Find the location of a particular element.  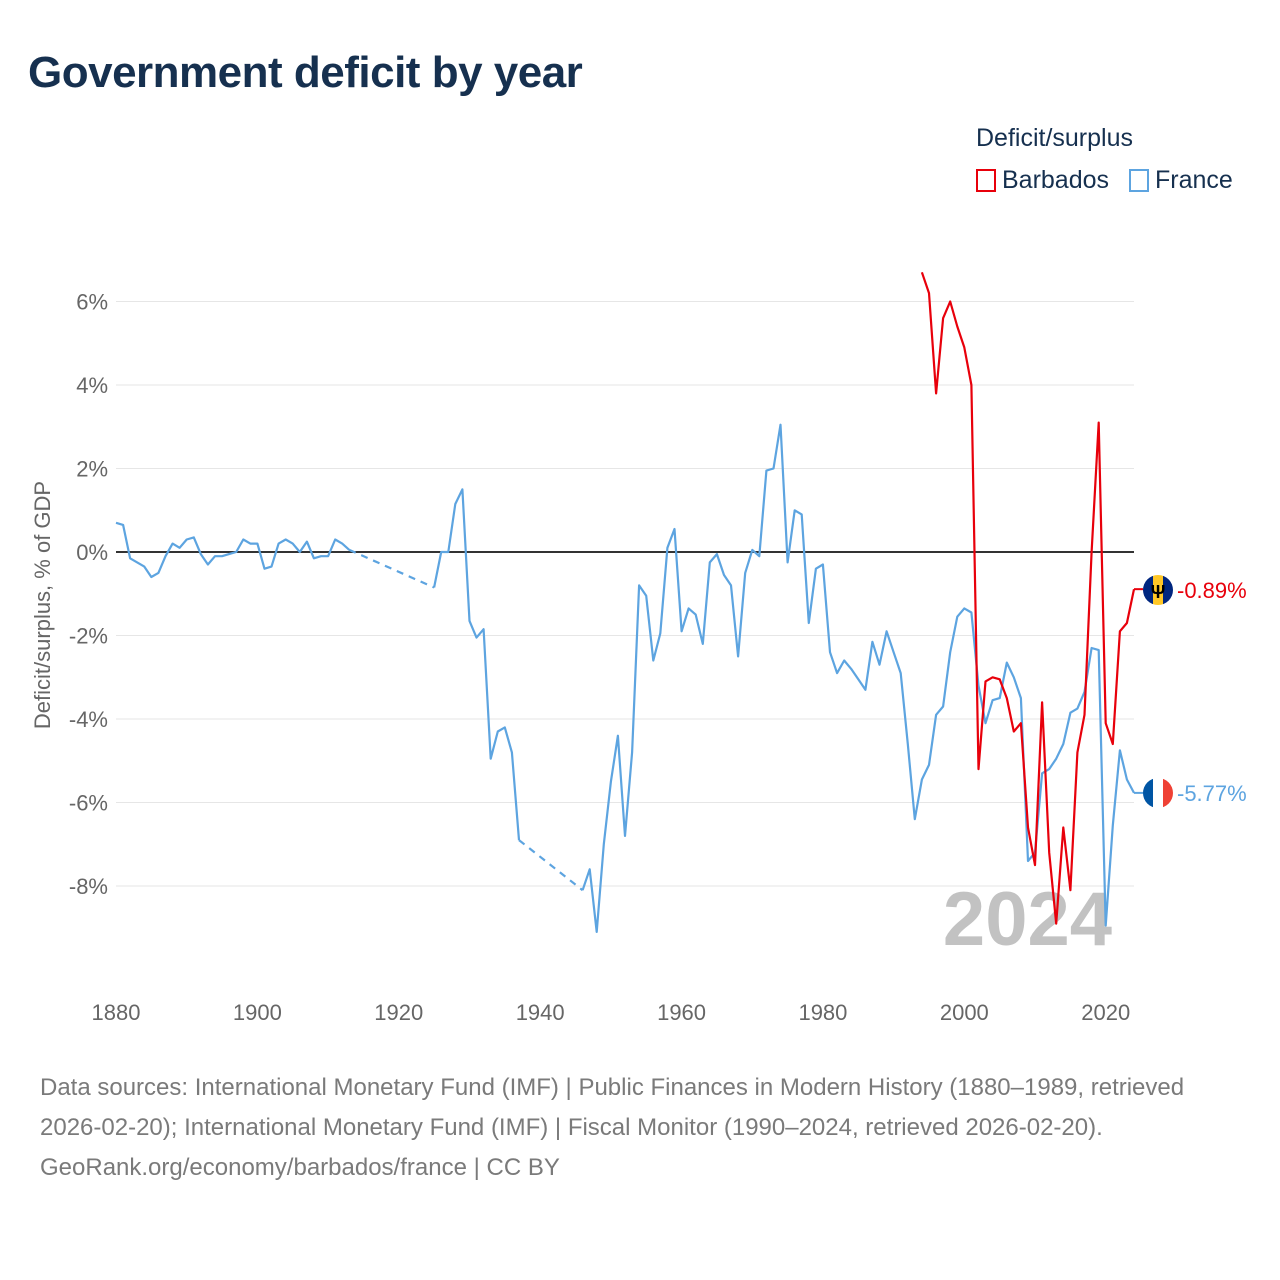

y-tick-label: -2% is located at coordinates (88, 636).